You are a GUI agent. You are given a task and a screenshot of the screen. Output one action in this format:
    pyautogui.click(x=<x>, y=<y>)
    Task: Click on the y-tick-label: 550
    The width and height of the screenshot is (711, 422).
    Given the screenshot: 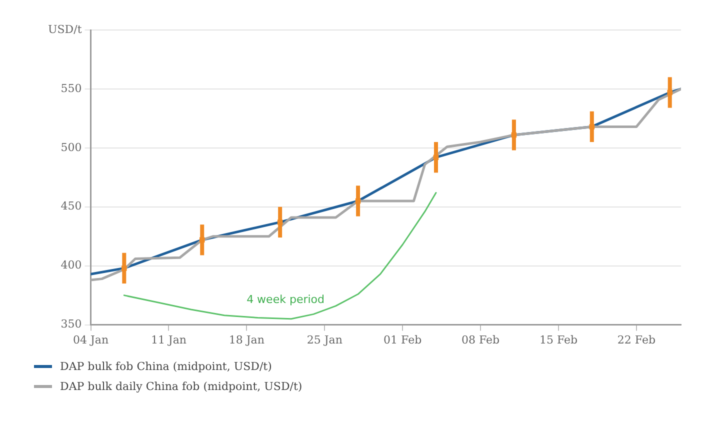 What is the action you would take?
    pyautogui.click(x=71, y=88)
    